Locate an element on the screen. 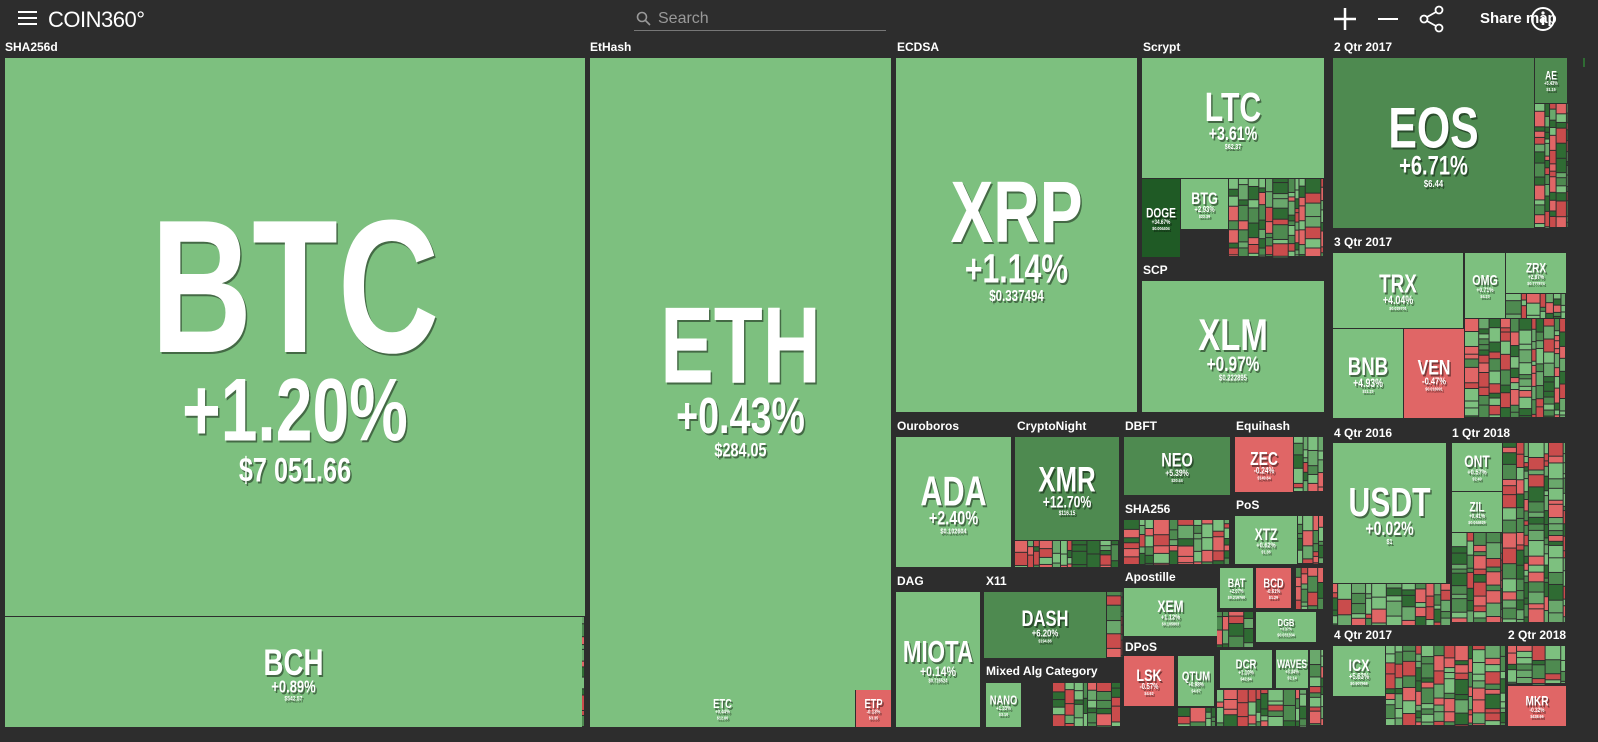 Image resolution: width=1598 pixels, height=742 pixels. logo: COIN360° is located at coordinates (96, 19).